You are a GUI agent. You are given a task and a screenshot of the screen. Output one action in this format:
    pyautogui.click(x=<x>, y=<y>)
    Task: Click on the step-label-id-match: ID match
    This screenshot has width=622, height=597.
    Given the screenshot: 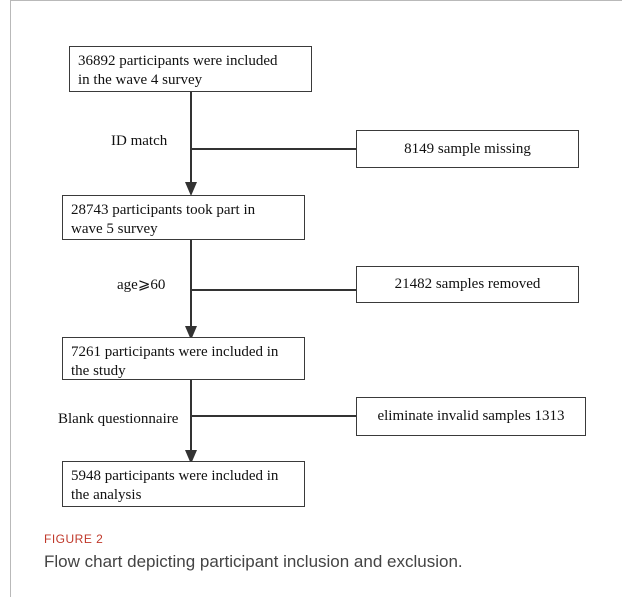 What is the action you would take?
    pyautogui.click(x=139, y=141)
    